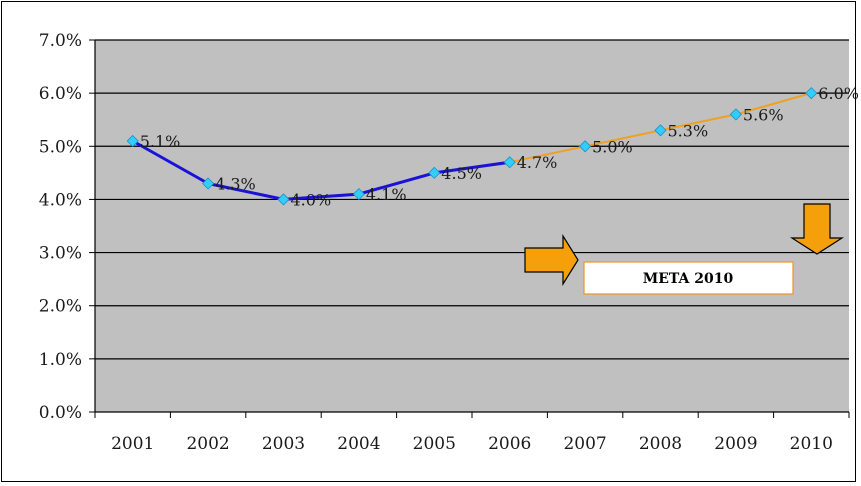  Describe the element at coordinates (537, 162) in the screenshot. I see `data-label: 4.7%` at that location.